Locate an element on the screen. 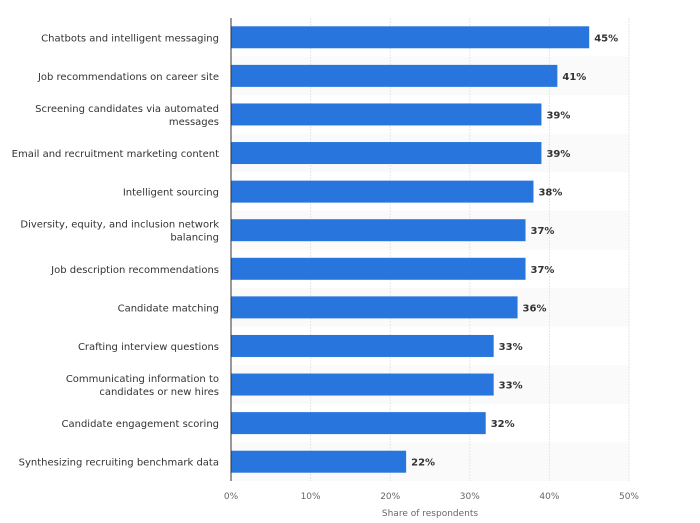 The image size is (700, 523). category-label: Chatbots and intelligent messaging is located at coordinates (130, 38).